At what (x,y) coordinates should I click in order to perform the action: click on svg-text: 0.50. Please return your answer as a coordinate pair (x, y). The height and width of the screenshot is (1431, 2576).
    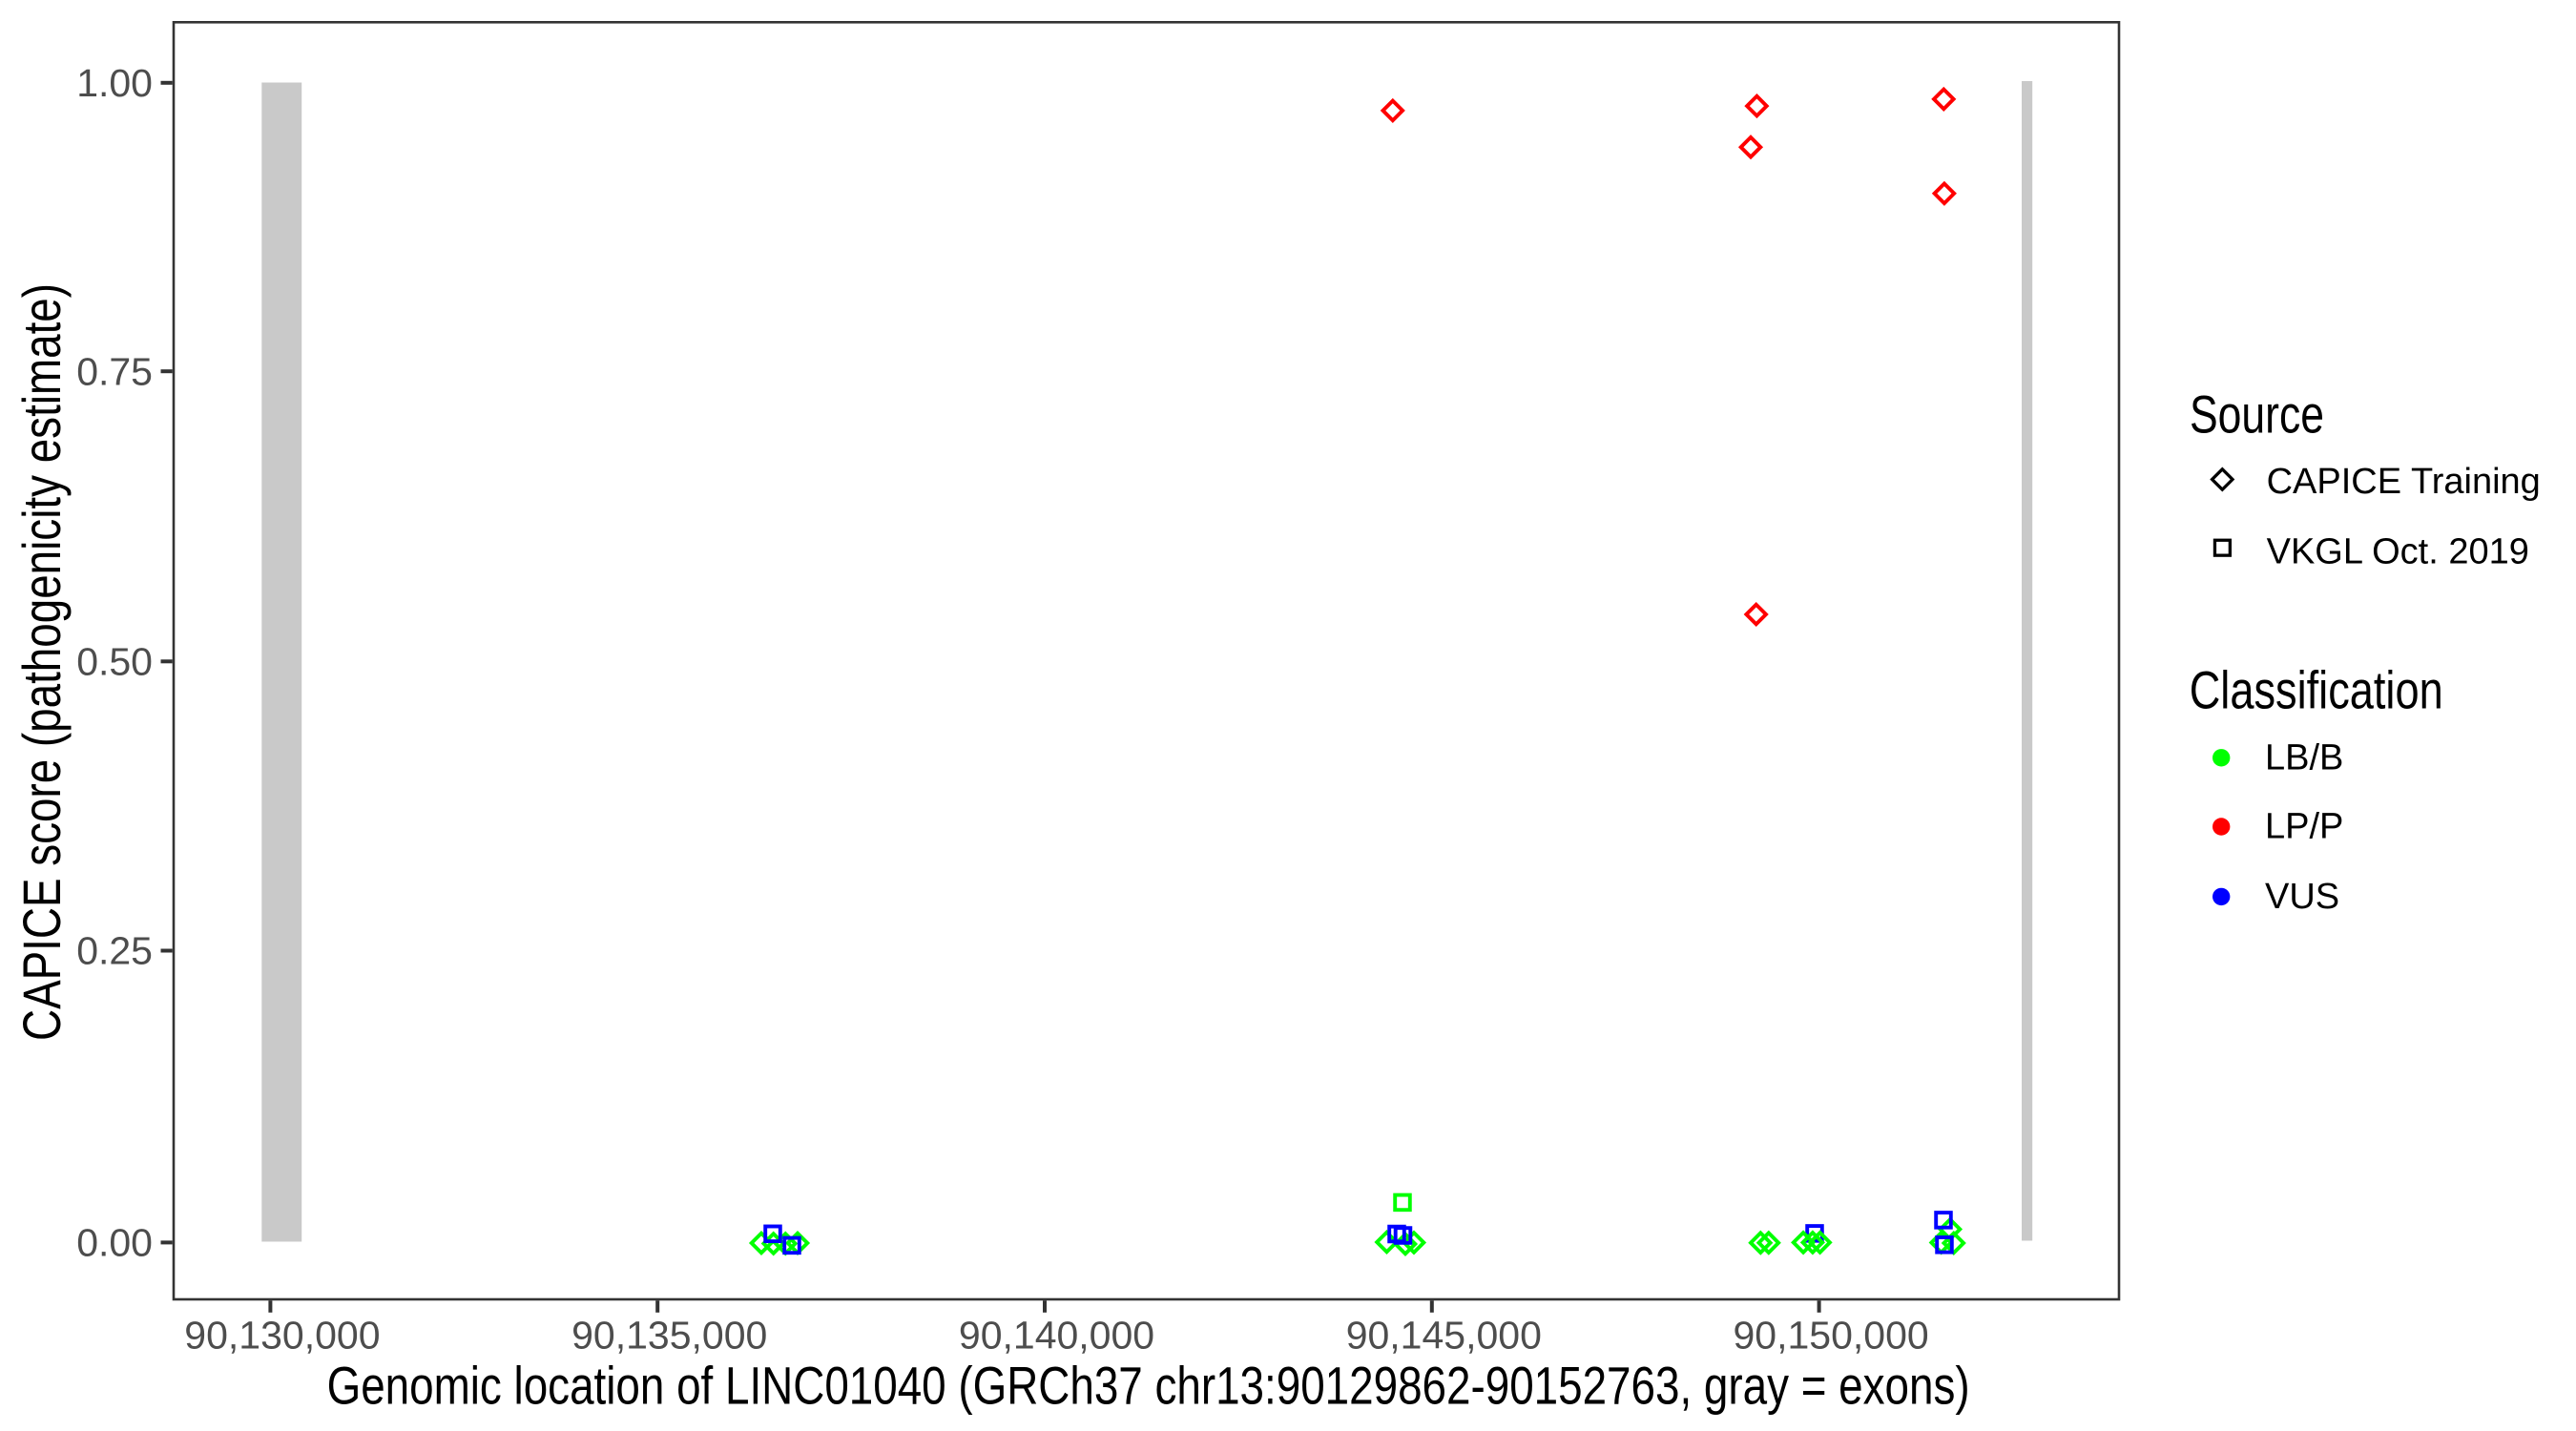
    Looking at the image, I should click on (114, 662).